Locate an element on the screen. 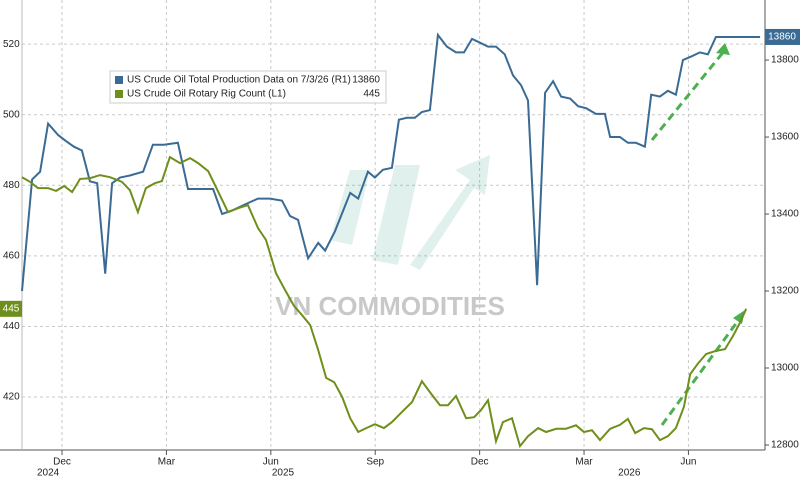 The image size is (800, 483). year-label: 2025 is located at coordinates (283, 473).